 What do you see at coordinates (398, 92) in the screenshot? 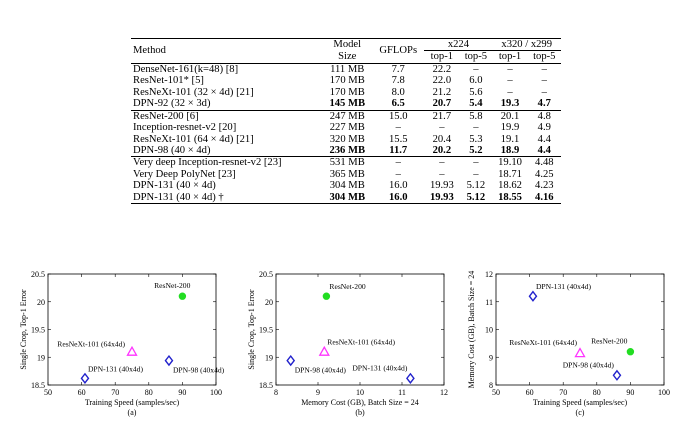
I see `cell-gflops: 8.0` at bounding box center [398, 92].